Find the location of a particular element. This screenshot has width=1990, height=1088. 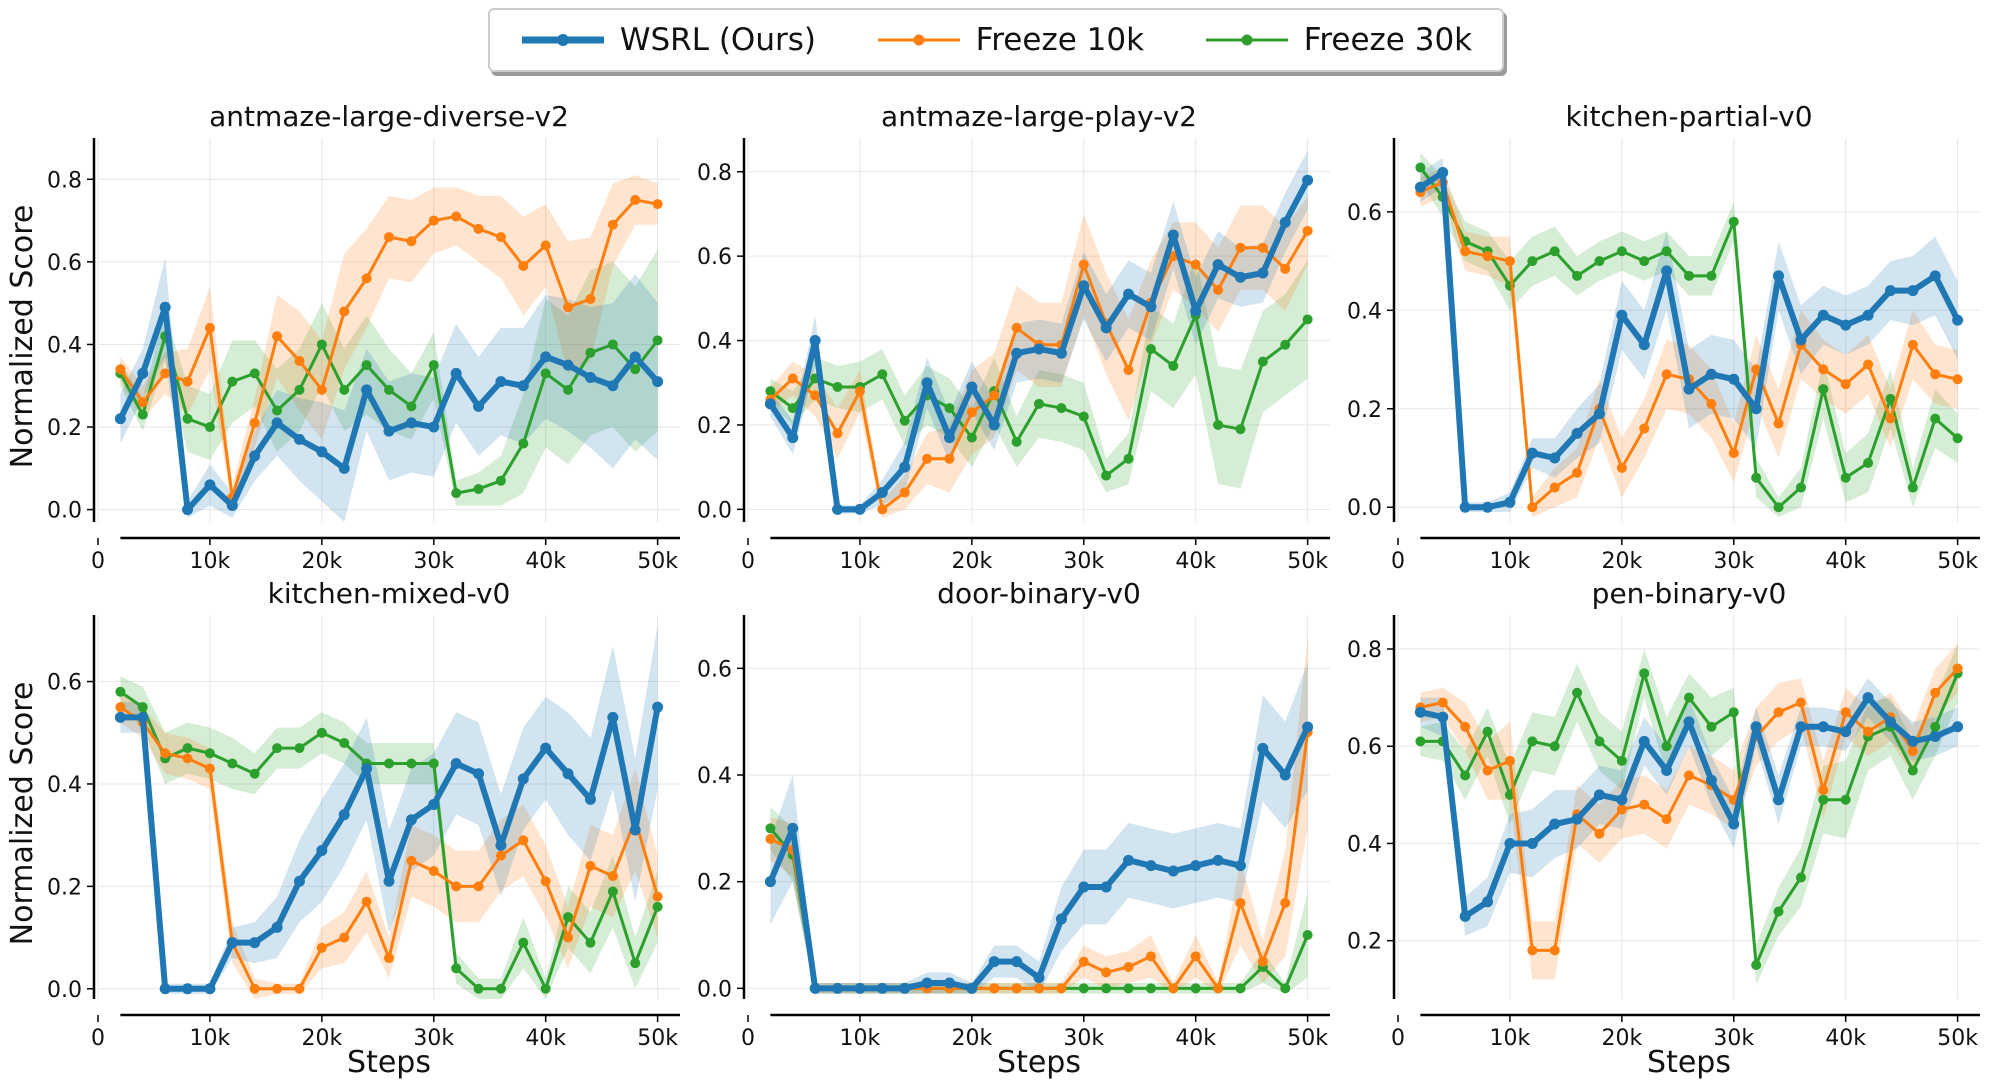

legend-item-freeze-30k: Freeze 30k is located at coordinates (1338, 40).